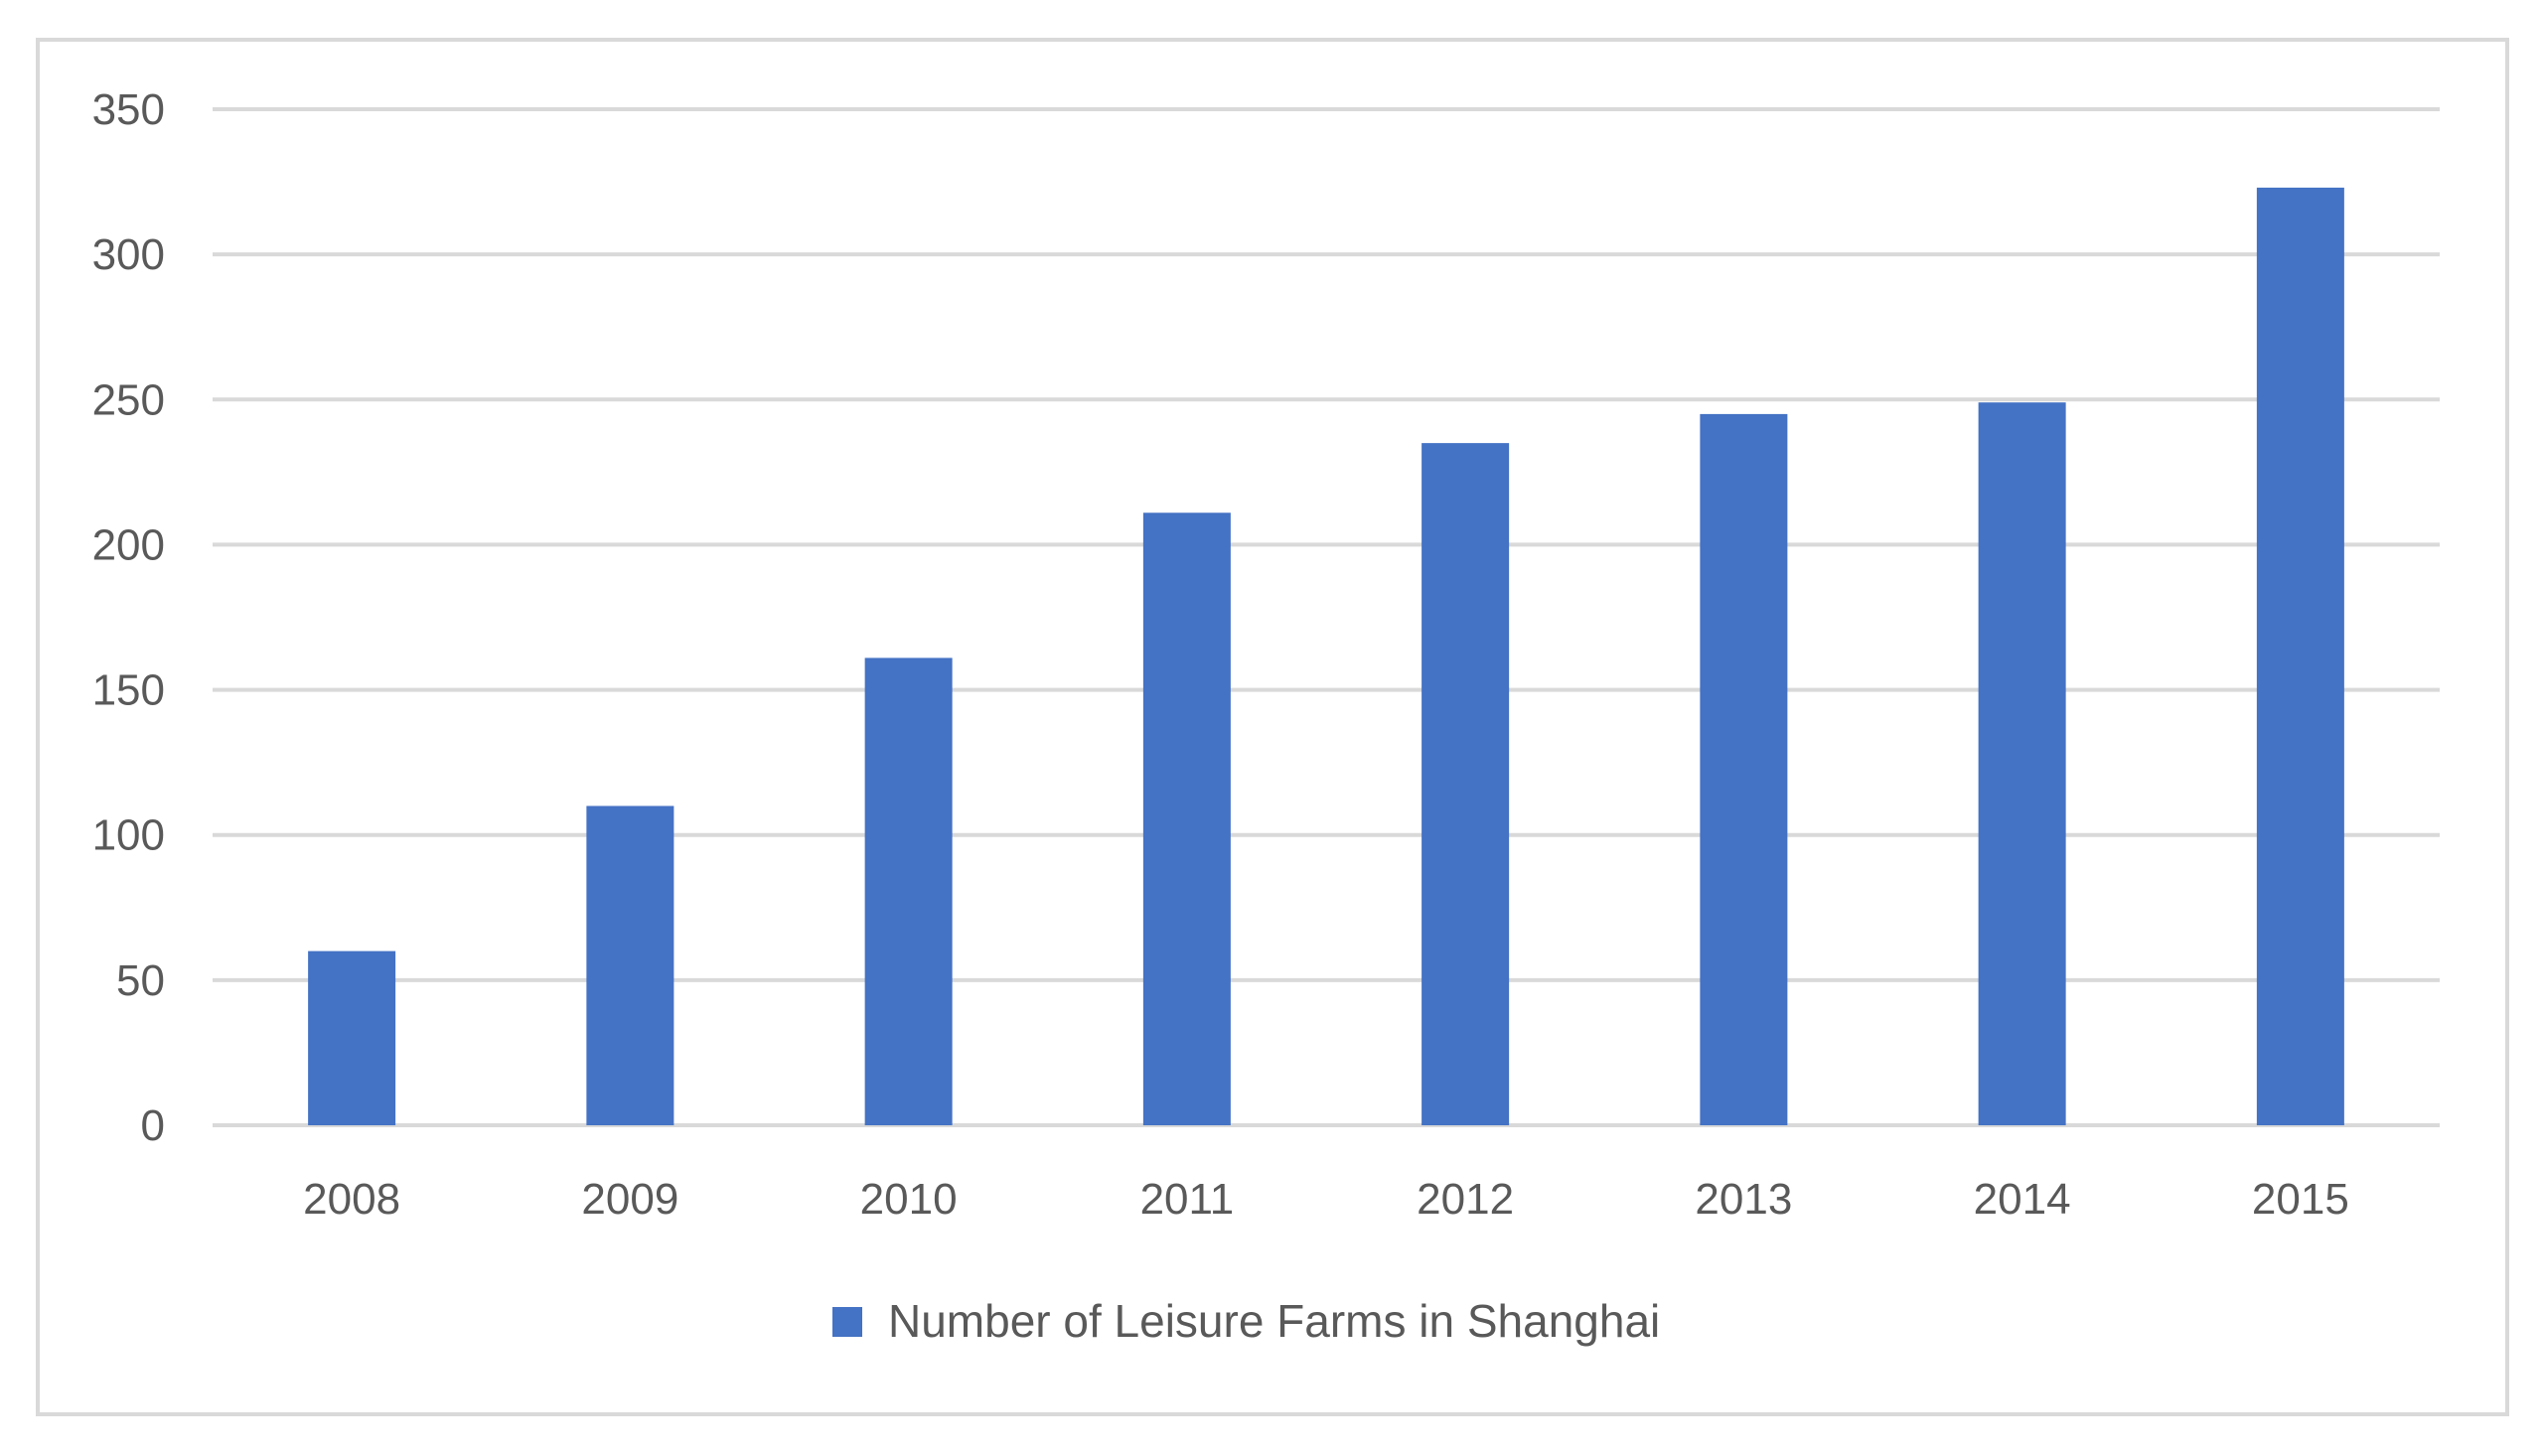 The image size is (2543, 1456). Describe the element at coordinates (128, 399) in the screenshot. I see `y-tick-label: 250` at that location.